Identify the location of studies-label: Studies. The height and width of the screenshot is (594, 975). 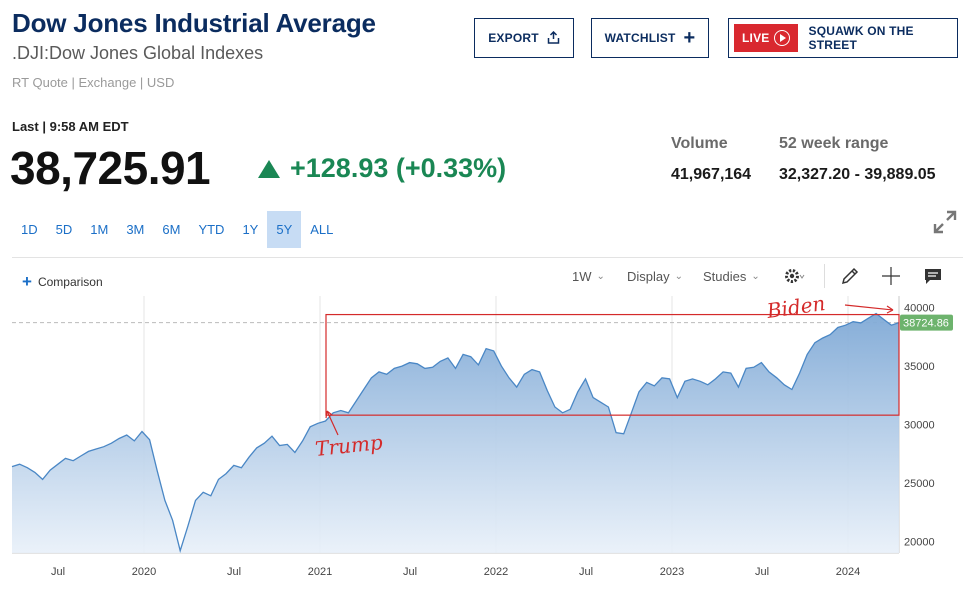
(725, 276).